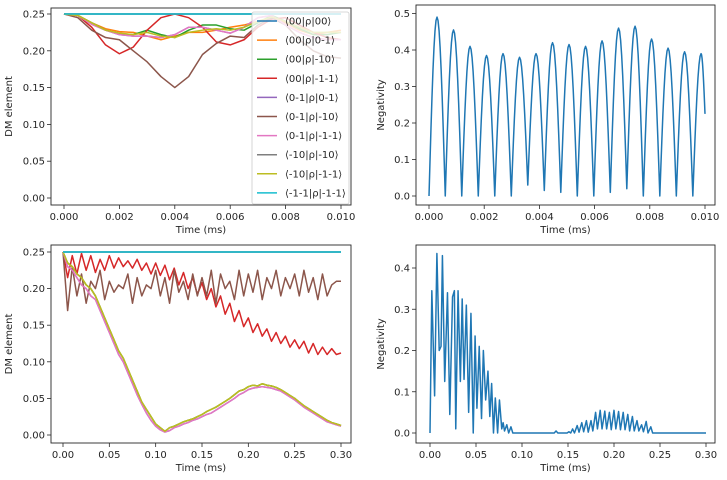 This screenshot has width=727, height=480. What do you see at coordinates (313, 136) in the screenshot?
I see `legend-label-7: ⟨0-1|ρ|-1-1⟩` at bounding box center [313, 136].